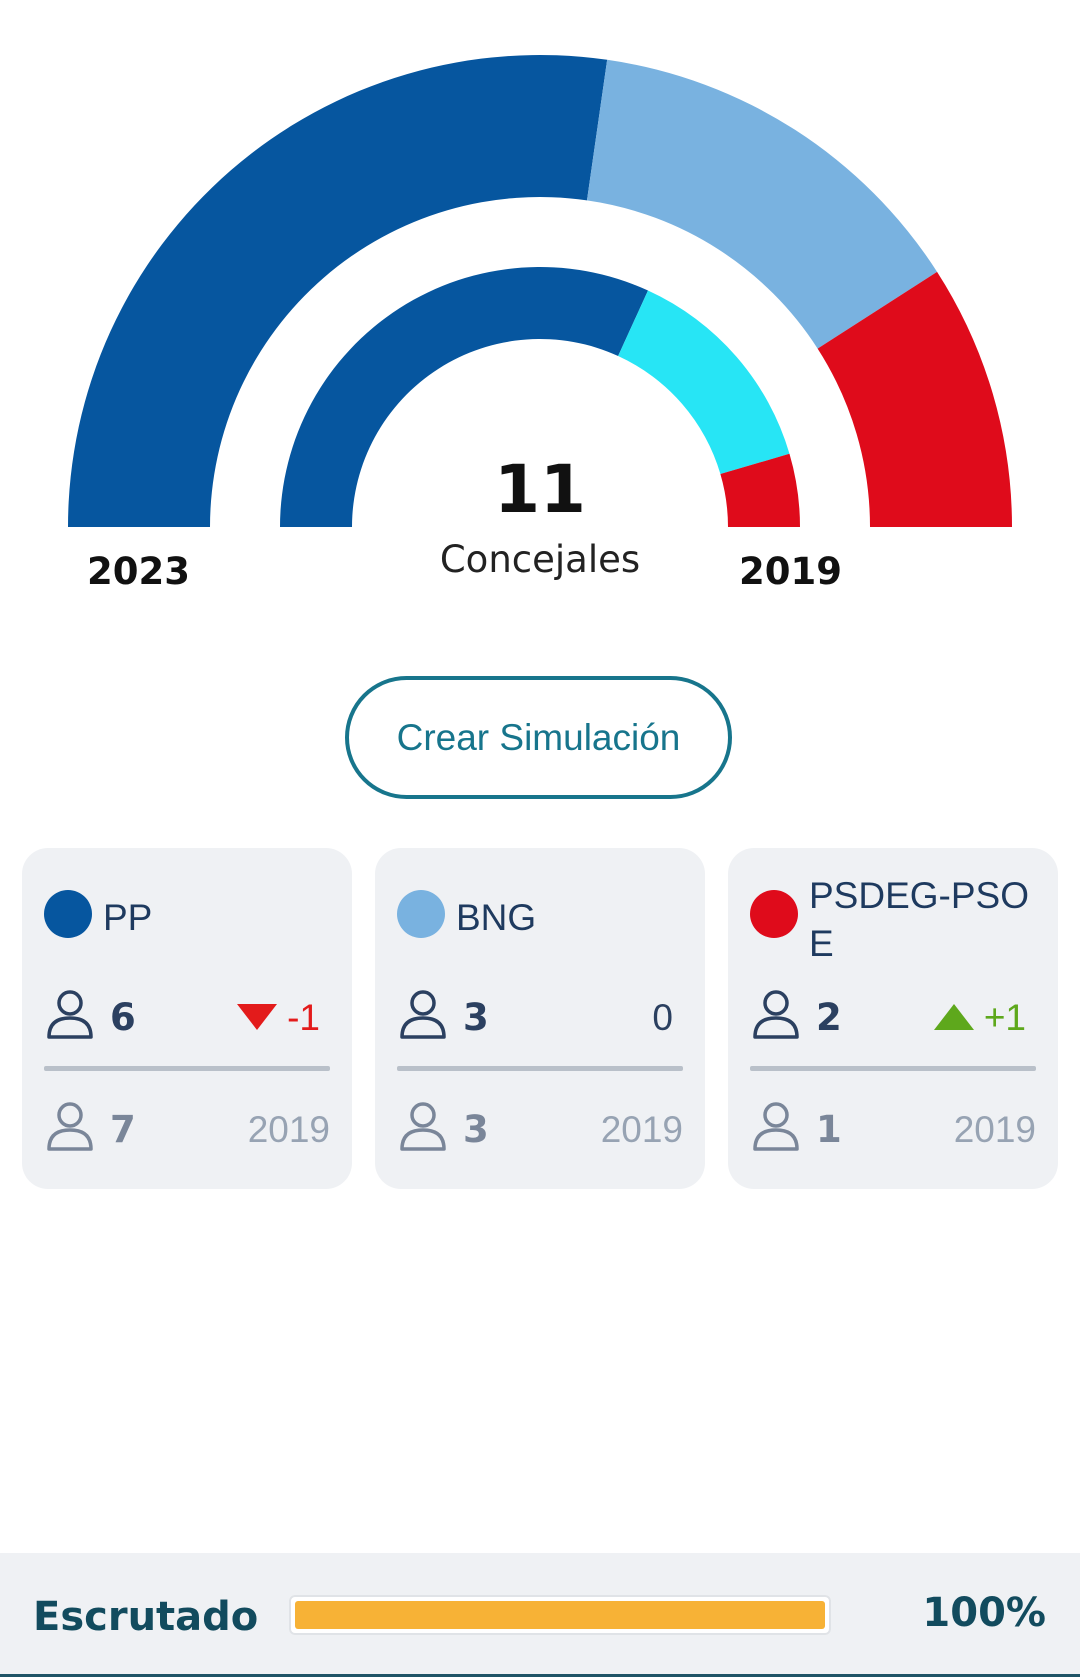  Describe the element at coordinates (540, 1018) in the screenshot. I see `party-card-bng: BNG 3 0 3 2019` at that location.